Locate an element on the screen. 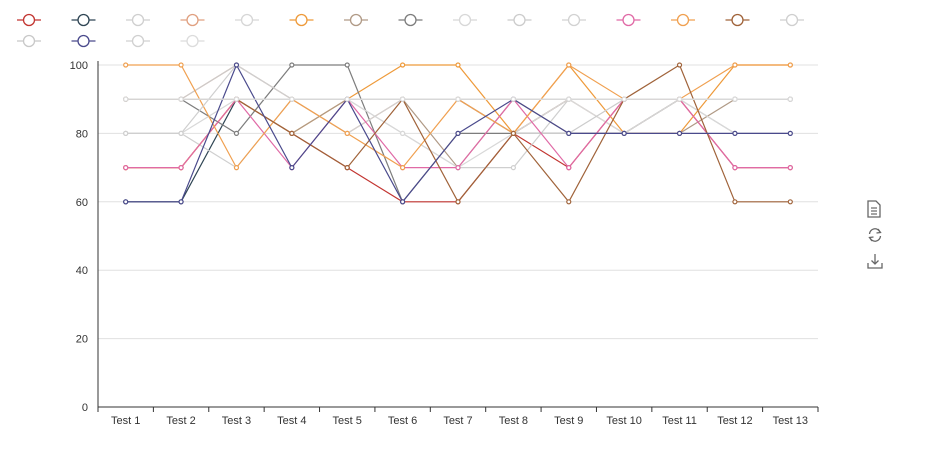  y-tick-label: 100 is located at coordinates (79, 66).